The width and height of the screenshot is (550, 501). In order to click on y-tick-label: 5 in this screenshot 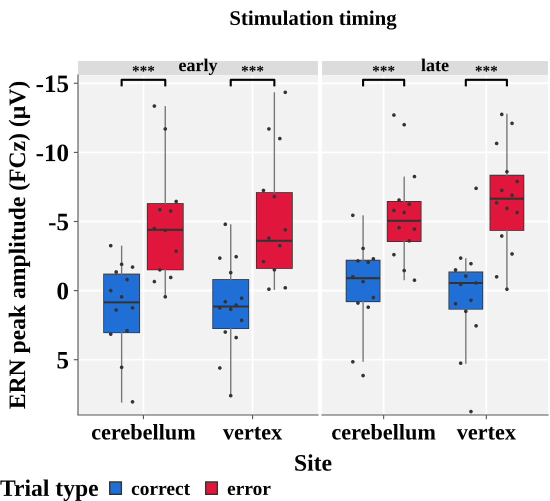, I will do `click(62, 360)`.